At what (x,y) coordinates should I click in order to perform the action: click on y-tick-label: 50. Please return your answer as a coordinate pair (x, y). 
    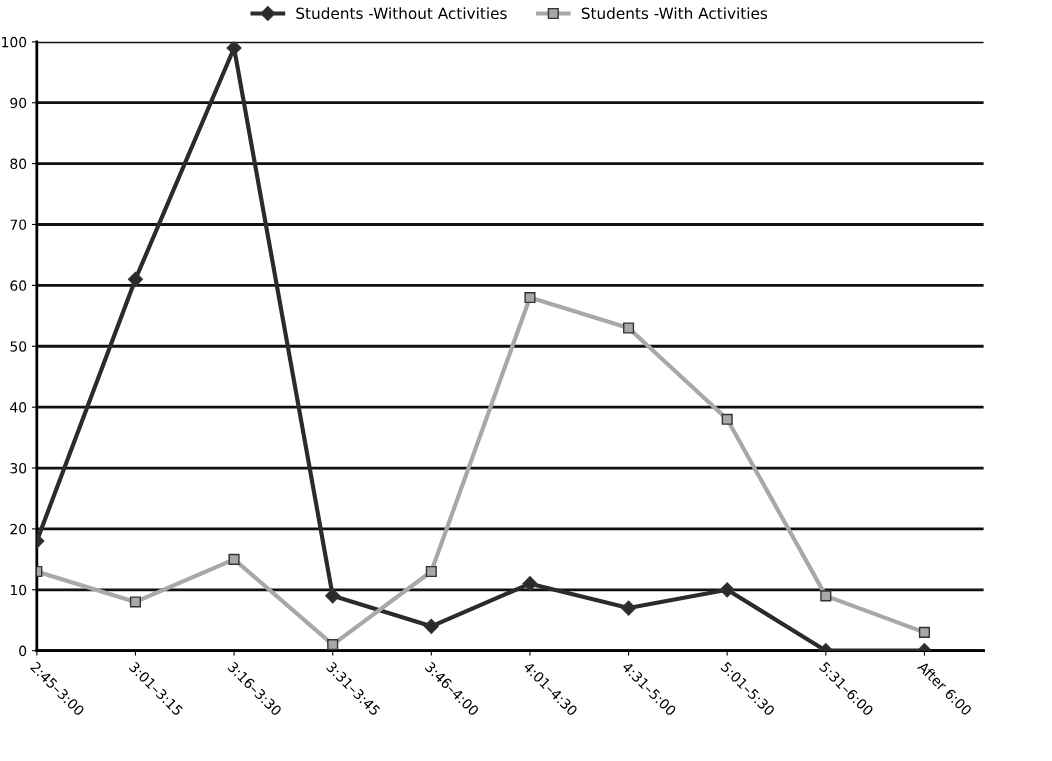
    Looking at the image, I should click on (18, 346).